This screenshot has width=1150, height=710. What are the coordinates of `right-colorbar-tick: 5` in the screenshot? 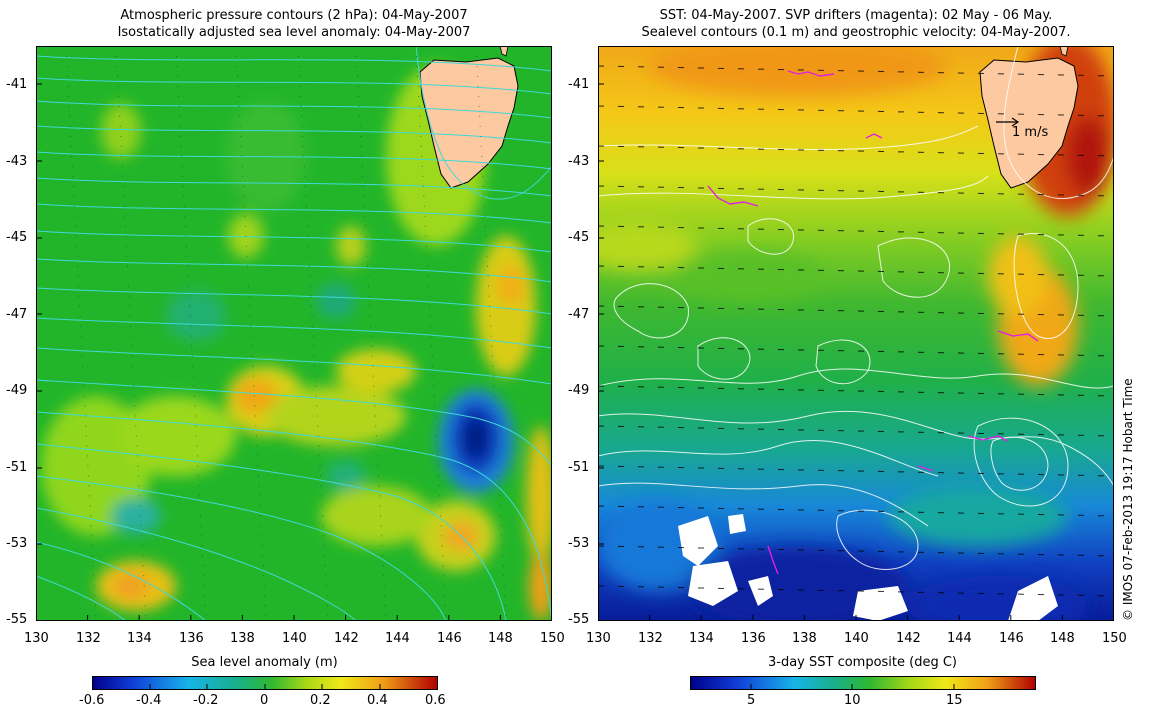 It's located at (751, 700).